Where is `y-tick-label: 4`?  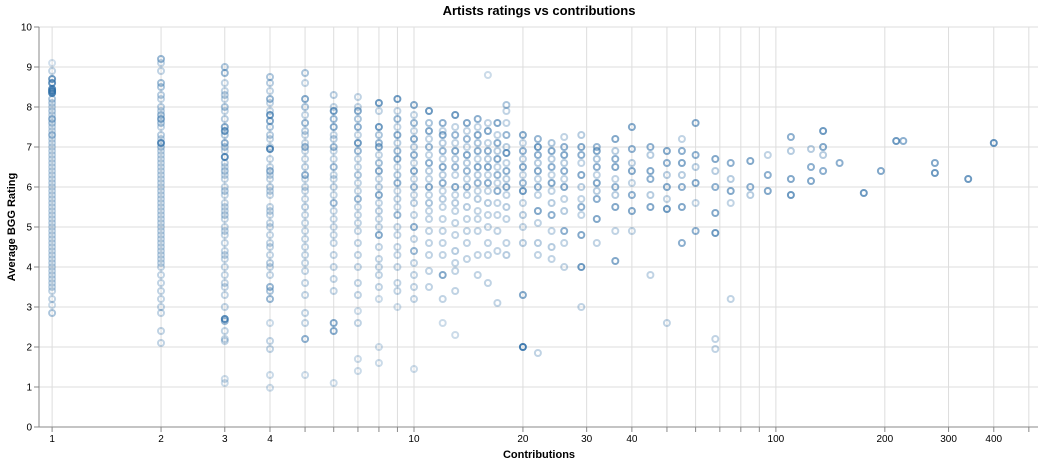 y-tick-label: 4 is located at coordinates (29, 268).